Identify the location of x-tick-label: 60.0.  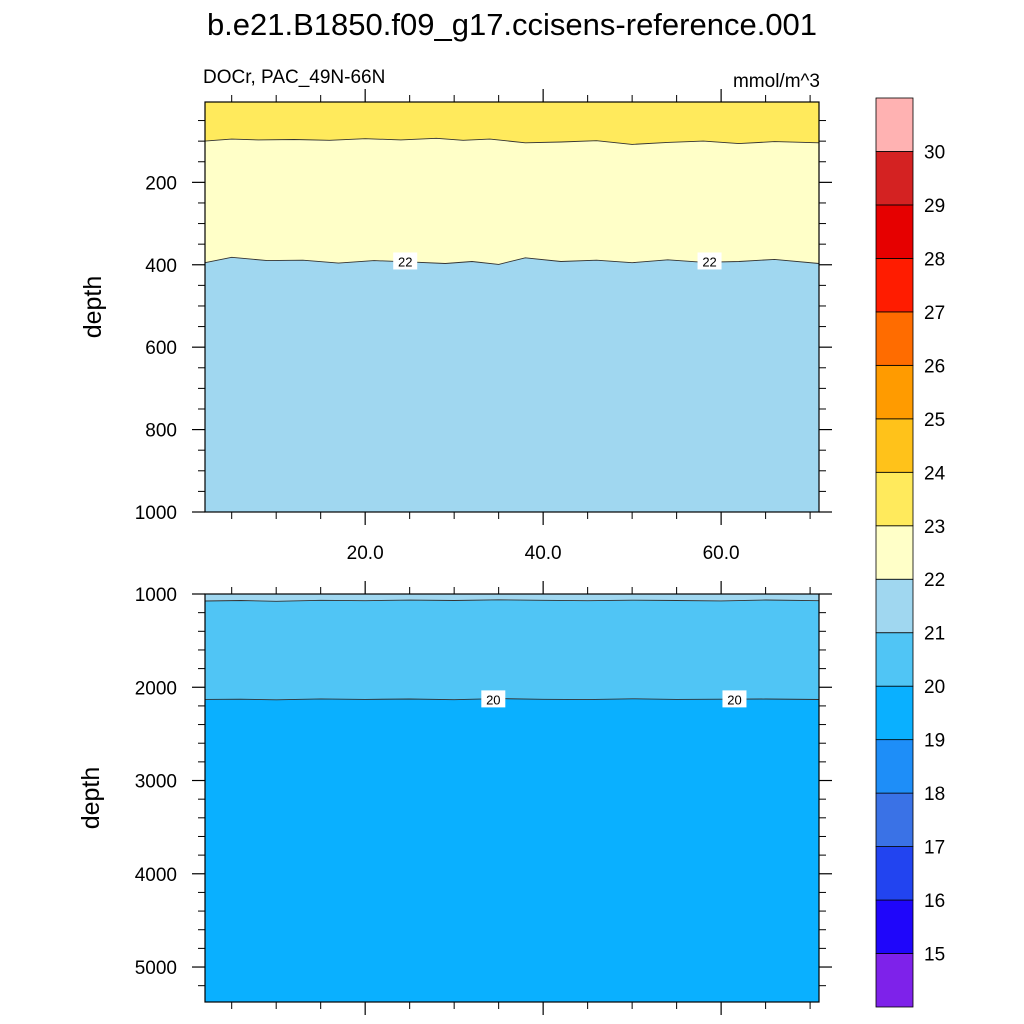
(721, 553).